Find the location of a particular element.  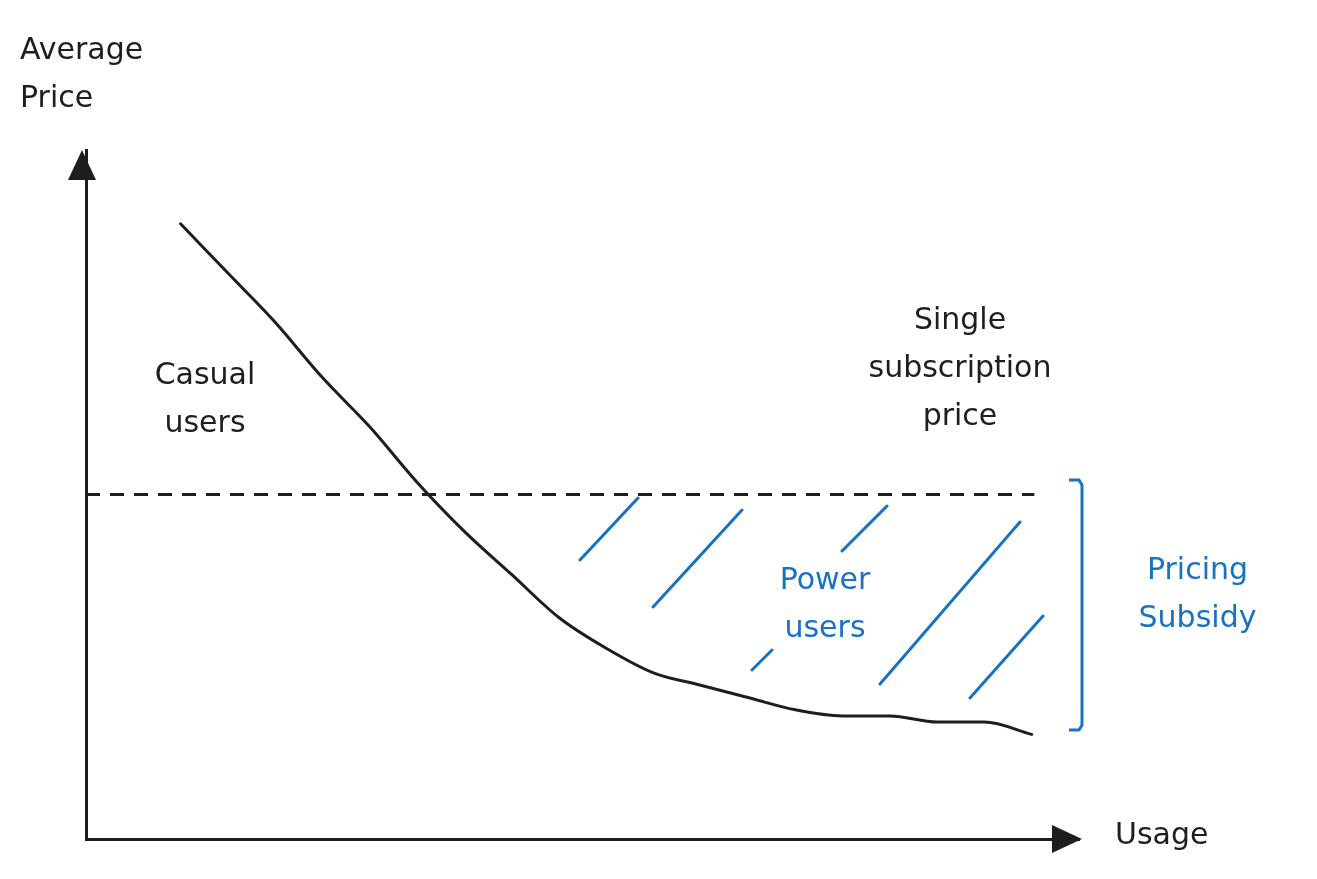

annotation: Single subscription price is located at coordinates (960, 367).